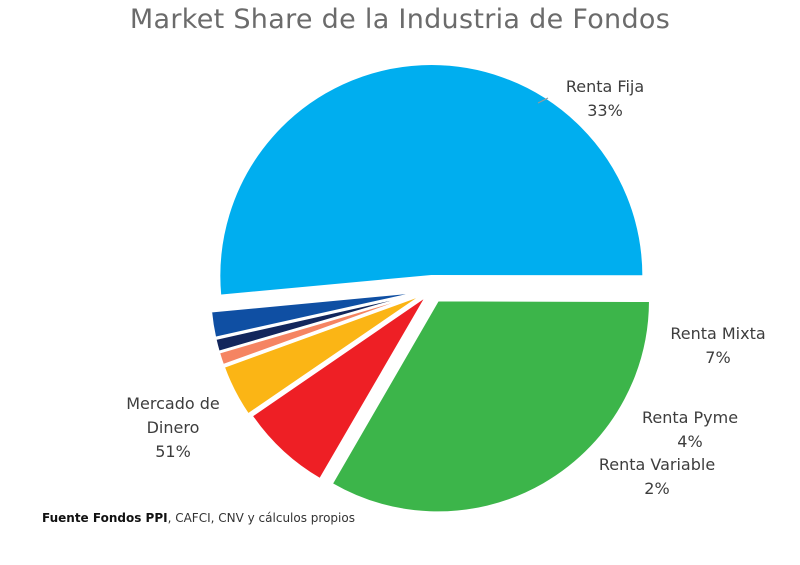 This screenshot has height=565, width=800. Describe the element at coordinates (717, 333) in the screenshot. I see `slice-name-label: Renta Mixta` at that location.